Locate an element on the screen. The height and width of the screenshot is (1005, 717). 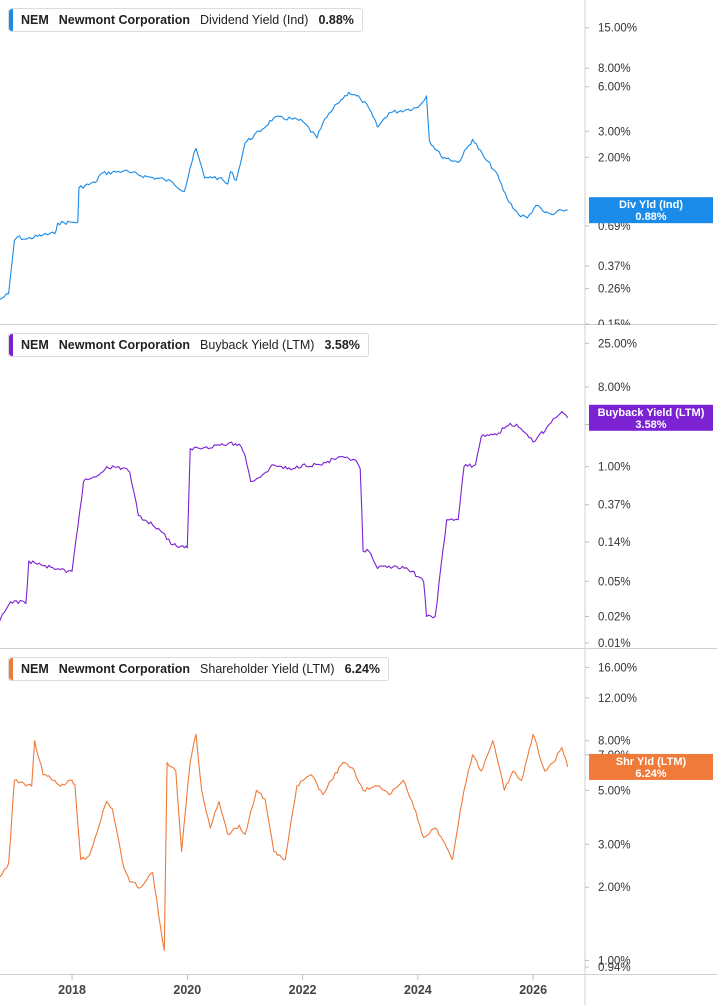
last-value-tag-value: 0.88% is located at coordinates (650, 217).